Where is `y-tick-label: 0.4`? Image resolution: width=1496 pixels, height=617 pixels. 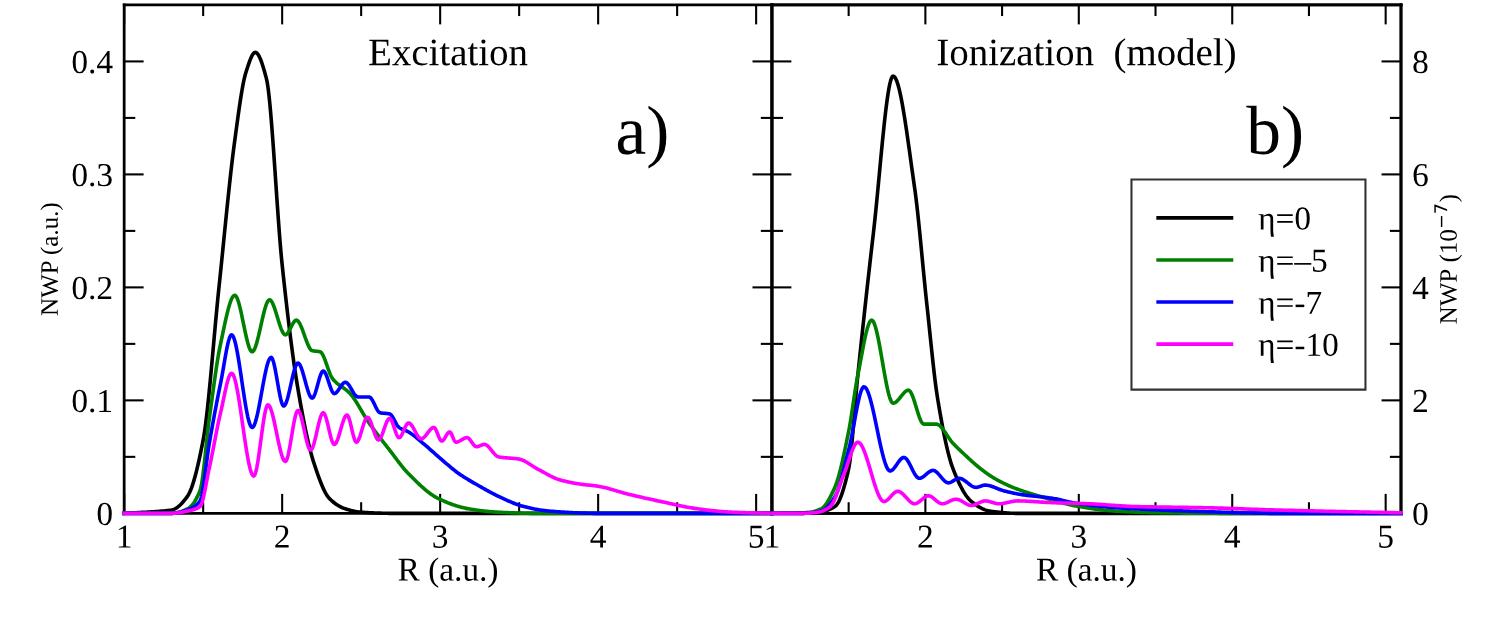 y-tick-label: 0.4 is located at coordinates (92, 62).